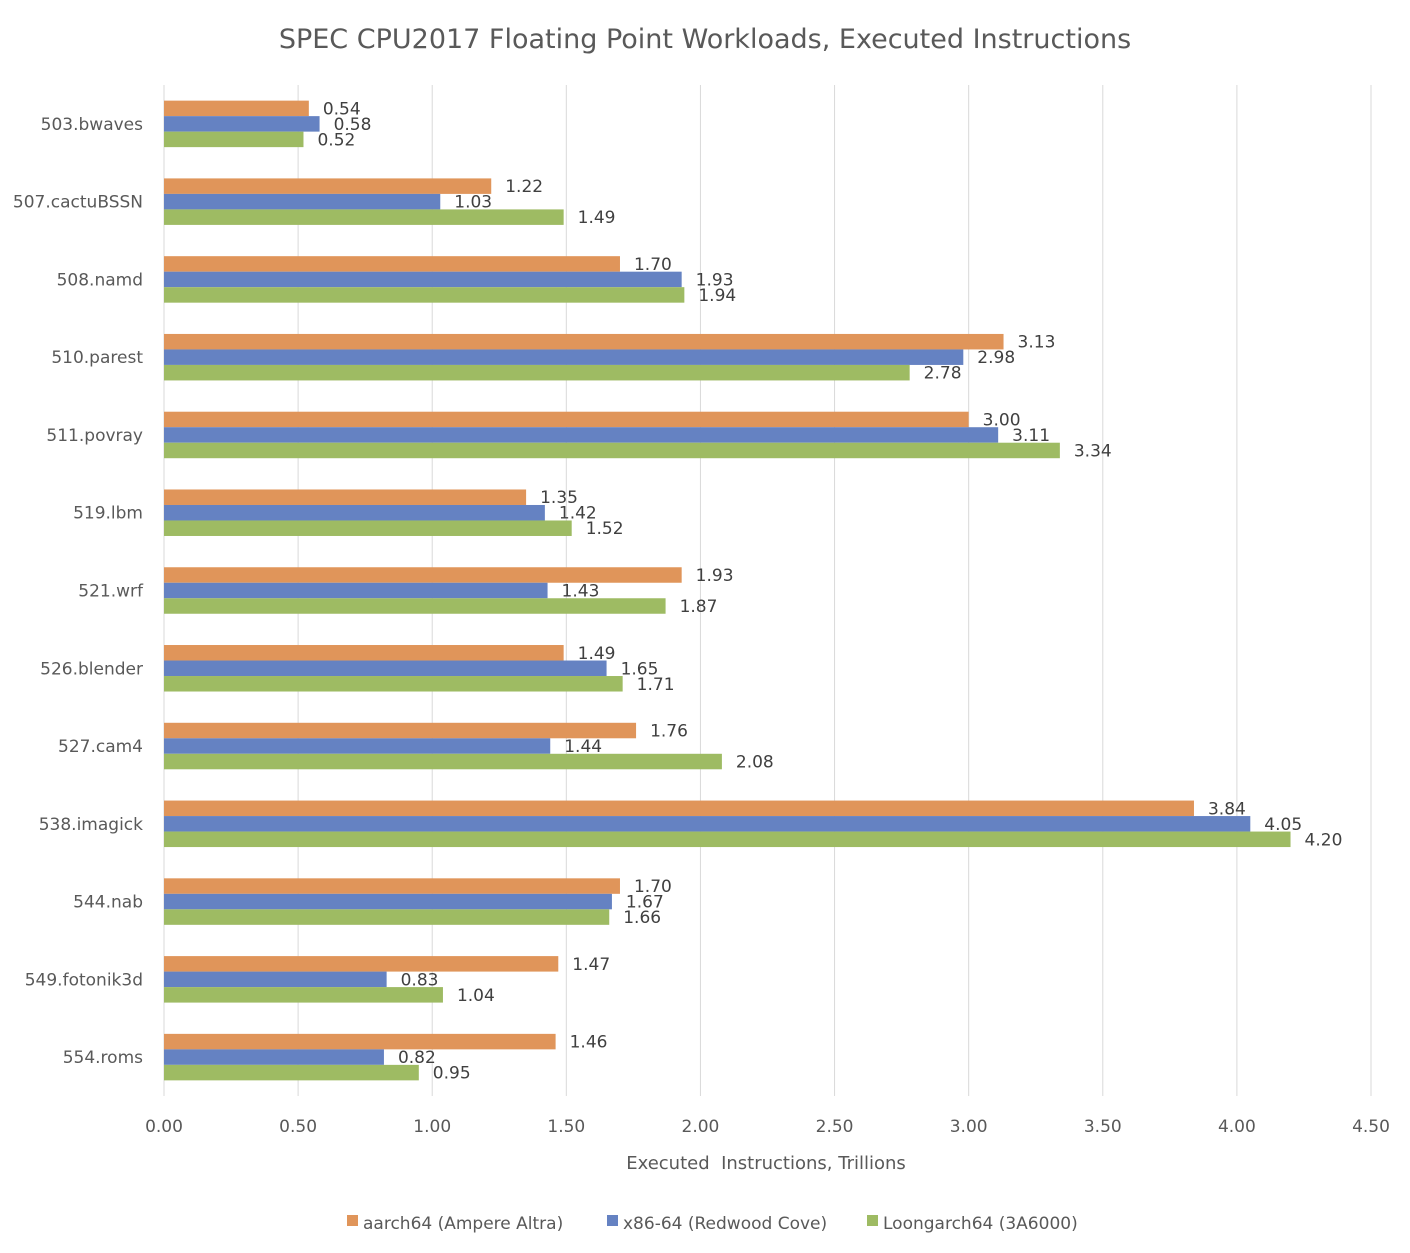 The height and width of the screenshot is (1253, 1410). Describe the element at coordinates (656, 685) in the screenshot. I see `data-label: 1.71` at that location.